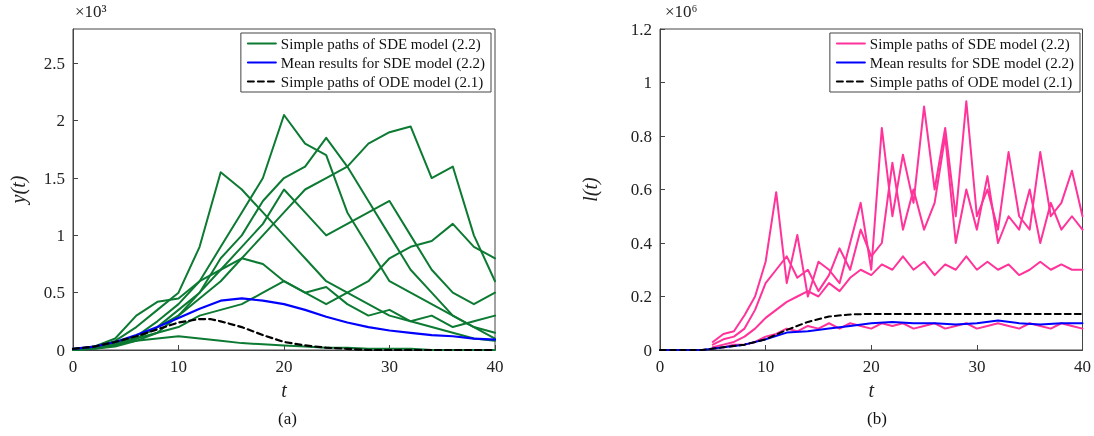  I want to click on y-tick-label: 0.8, so click(641, 136).